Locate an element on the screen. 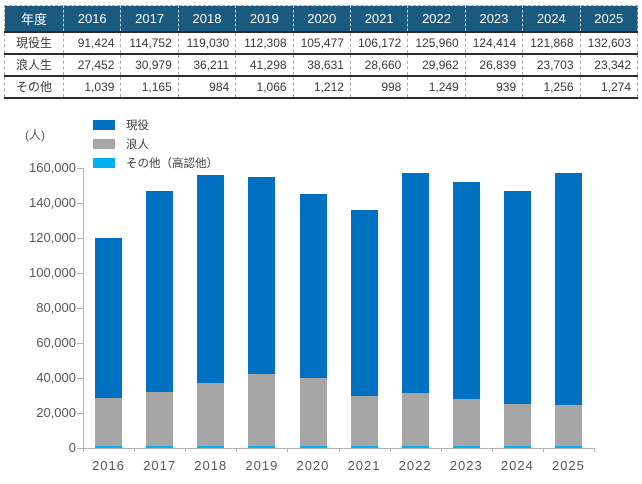  table-header-cell: 2022 is located at coordinates (436, 18).